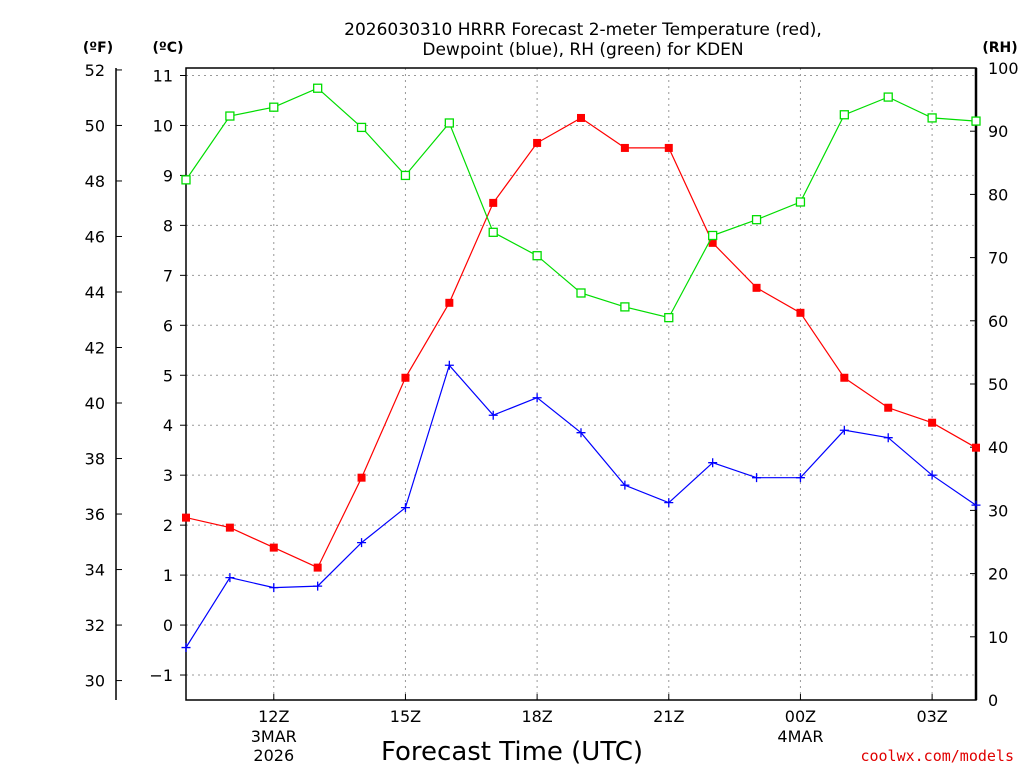 Image resolution: width=1024 pixels, height=768 pixels. What do you see at coordinates (95, 459) in the screenshot?
I see `fahrenheit-tick-label: 38` at bounding box center [95, 459].